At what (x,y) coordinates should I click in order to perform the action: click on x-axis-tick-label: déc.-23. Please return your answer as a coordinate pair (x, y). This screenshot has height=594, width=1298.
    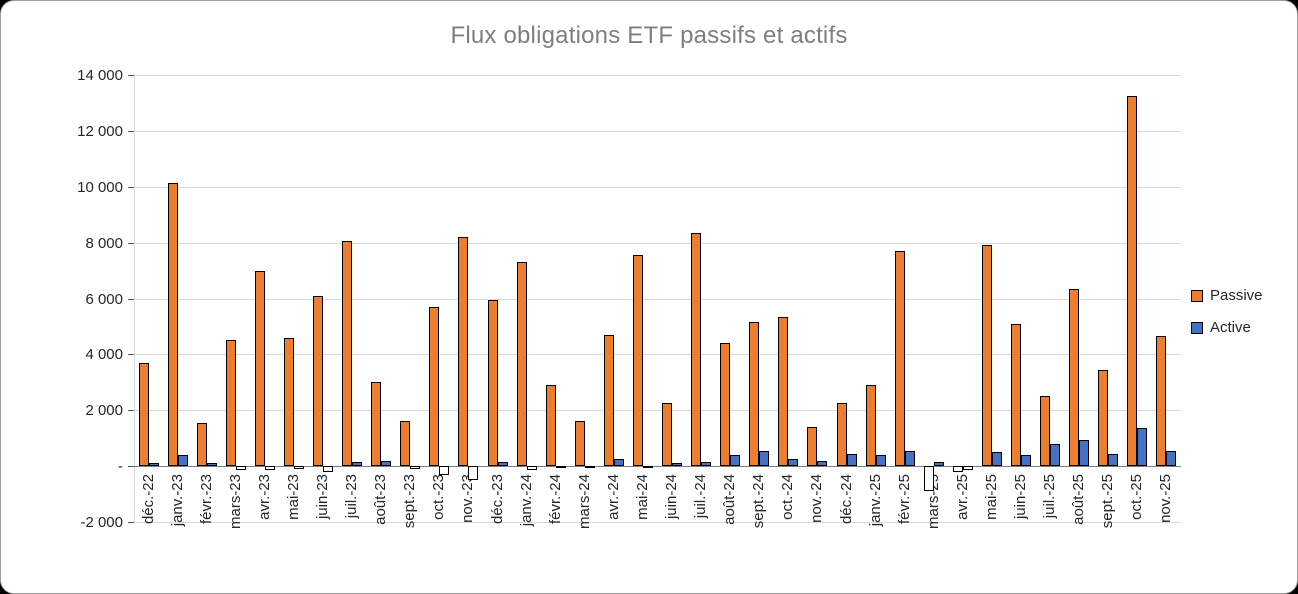
    Looking at the image, I should click on (497, 499).